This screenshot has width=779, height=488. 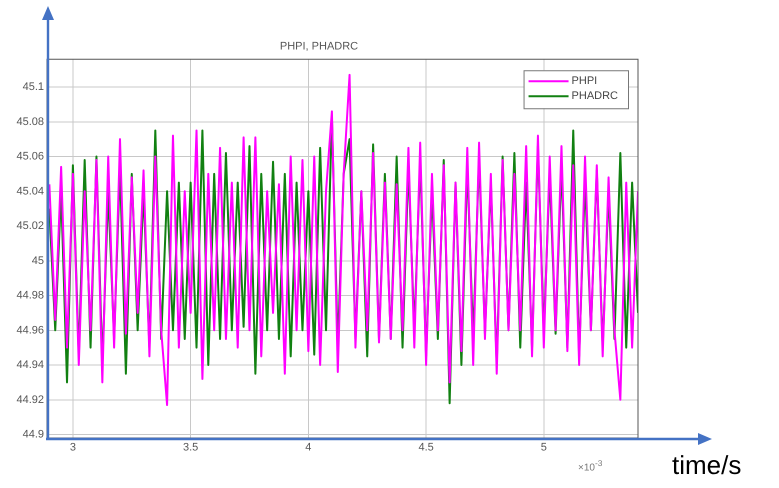 What do you see at coordinates (585, 81) in the screenshot?
I see `legend-label: PHPI` at bounding box center [585, 81].